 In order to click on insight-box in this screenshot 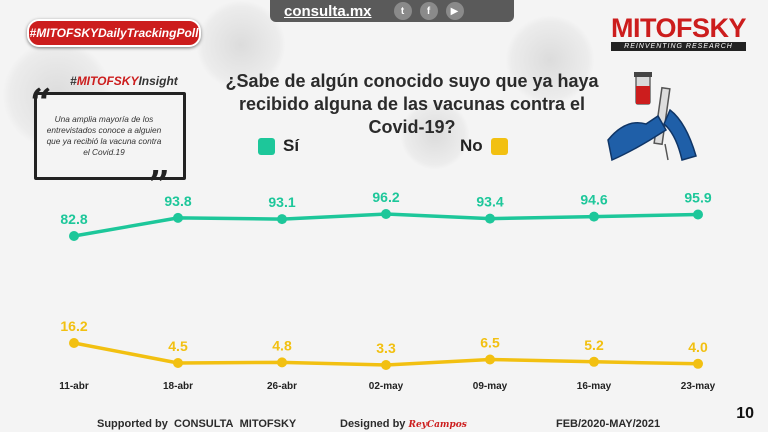, I will do `click(110, 136)`.